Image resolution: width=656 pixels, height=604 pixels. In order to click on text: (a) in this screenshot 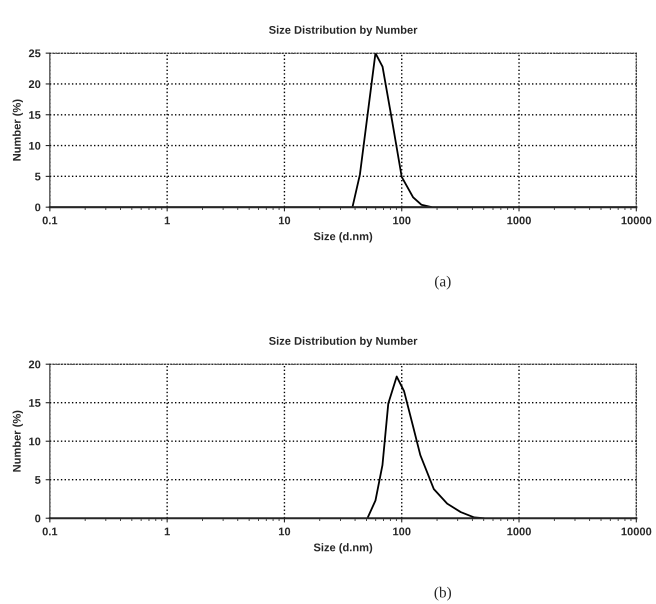, I will do `click(442, 283)`.